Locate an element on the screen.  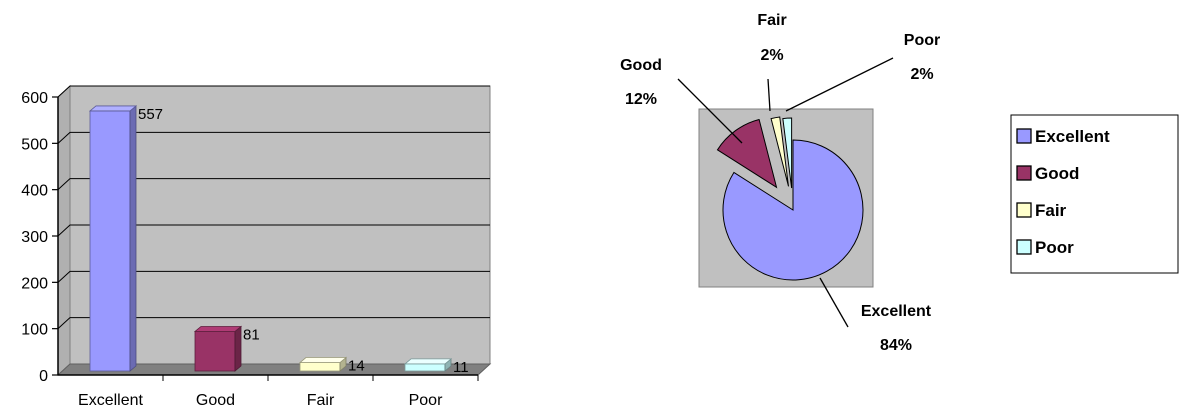
legend-entry-fair: Fair is located at coordinates (1041, 210).